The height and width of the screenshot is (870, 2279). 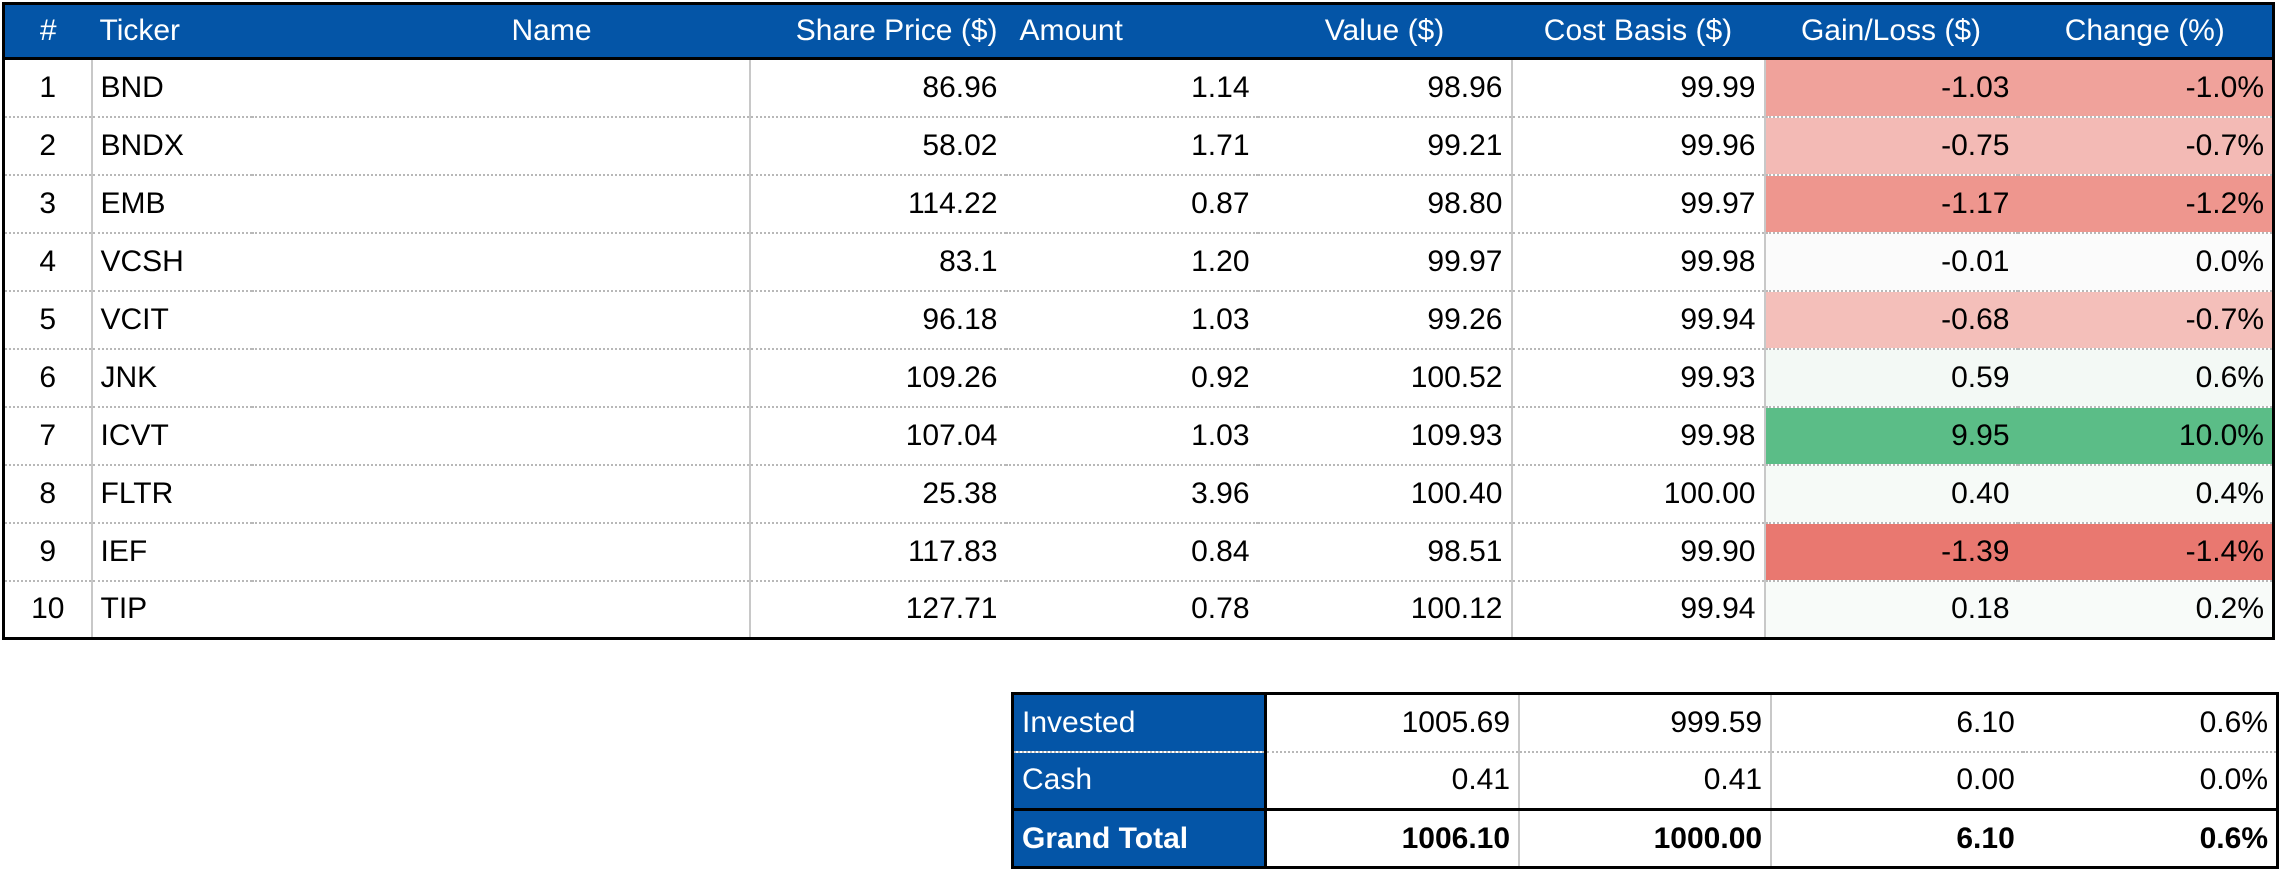 I want to click on row-number: 6, so click(x=48, y=378).